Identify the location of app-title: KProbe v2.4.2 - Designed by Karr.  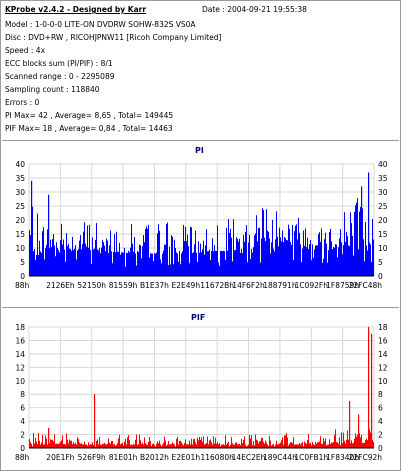
(76, 9).